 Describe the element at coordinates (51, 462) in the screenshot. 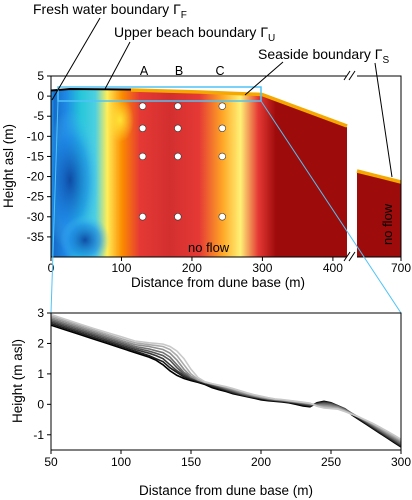

I see `bottom-x-tick-label: 50` at that location.